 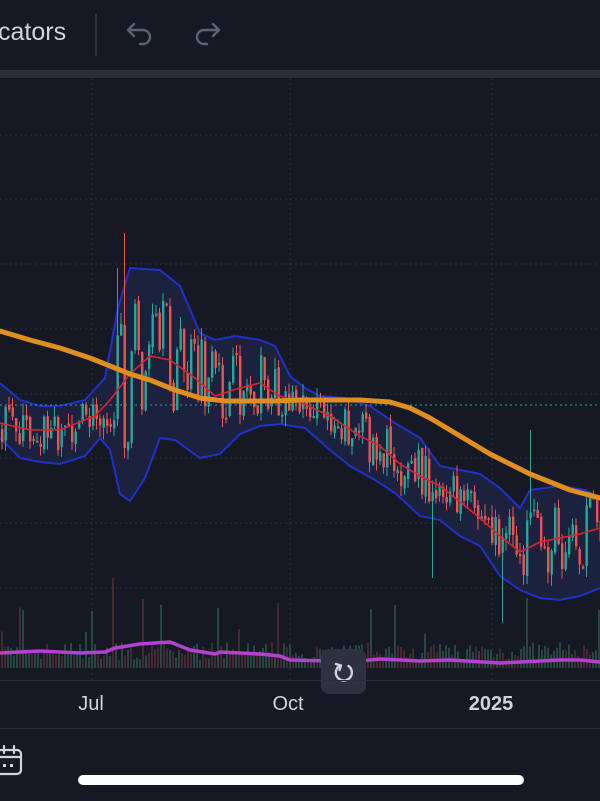 I want to click on bottom-toolbar, so click(x=300, y=764).